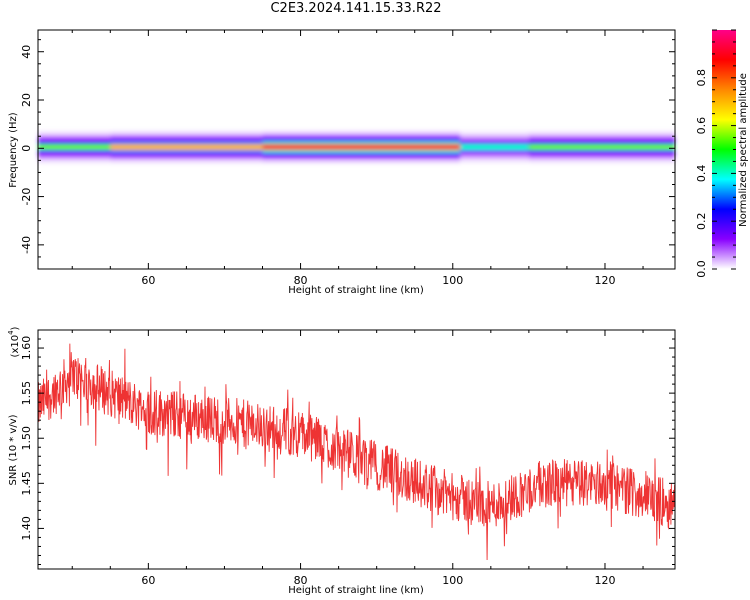 The width and height of the screenshot is (750, 600). What do you see at coordinates (724, 149) in the screenshot?
I see `colorbar-gradient` at bounding box center [724, 149].